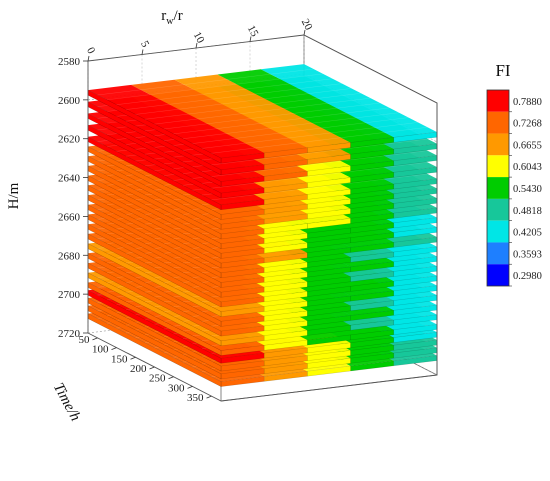  What do you see at coordinates (527, 254) in the screenshot?
I see `colorbar-tick-label: 0.3593` at bounding box center [527, 254].